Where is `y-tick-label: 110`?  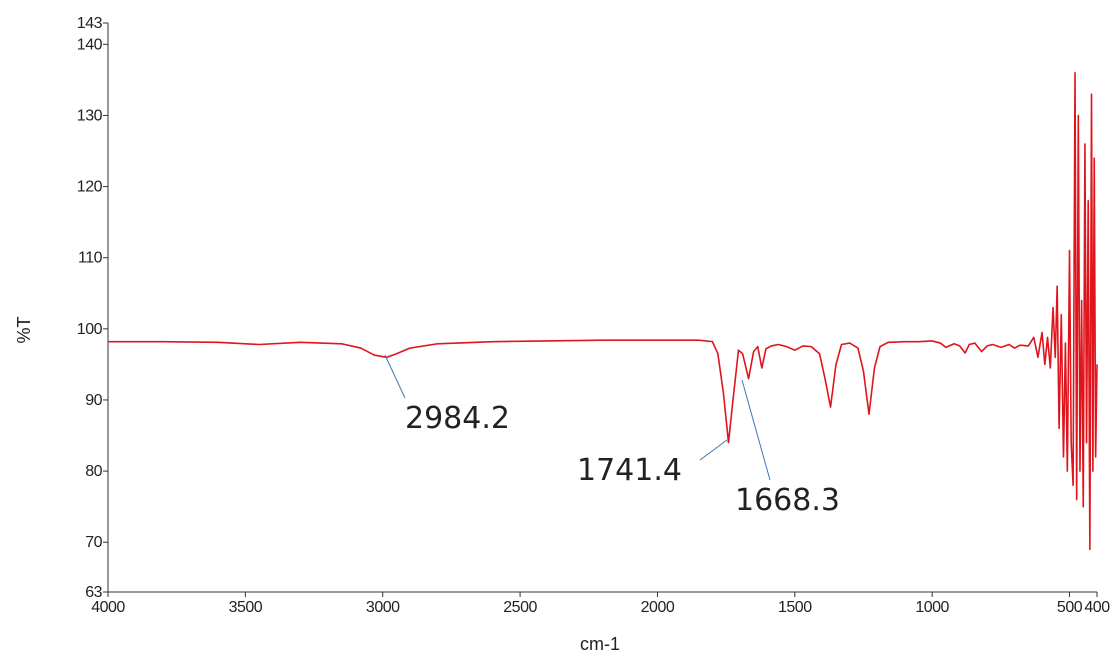 y-tick-label: 110 is located at coordinates (90, 258).